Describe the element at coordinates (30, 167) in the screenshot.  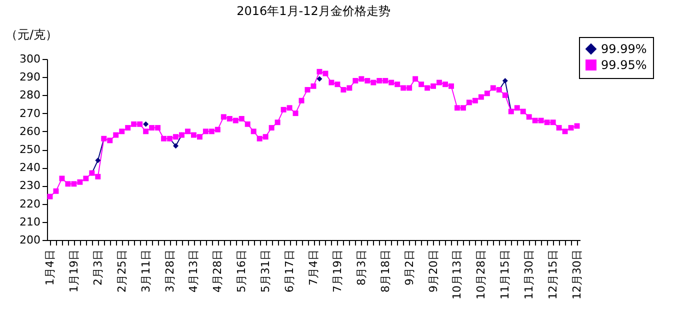
I see `y-tick-label: 240` at that location.